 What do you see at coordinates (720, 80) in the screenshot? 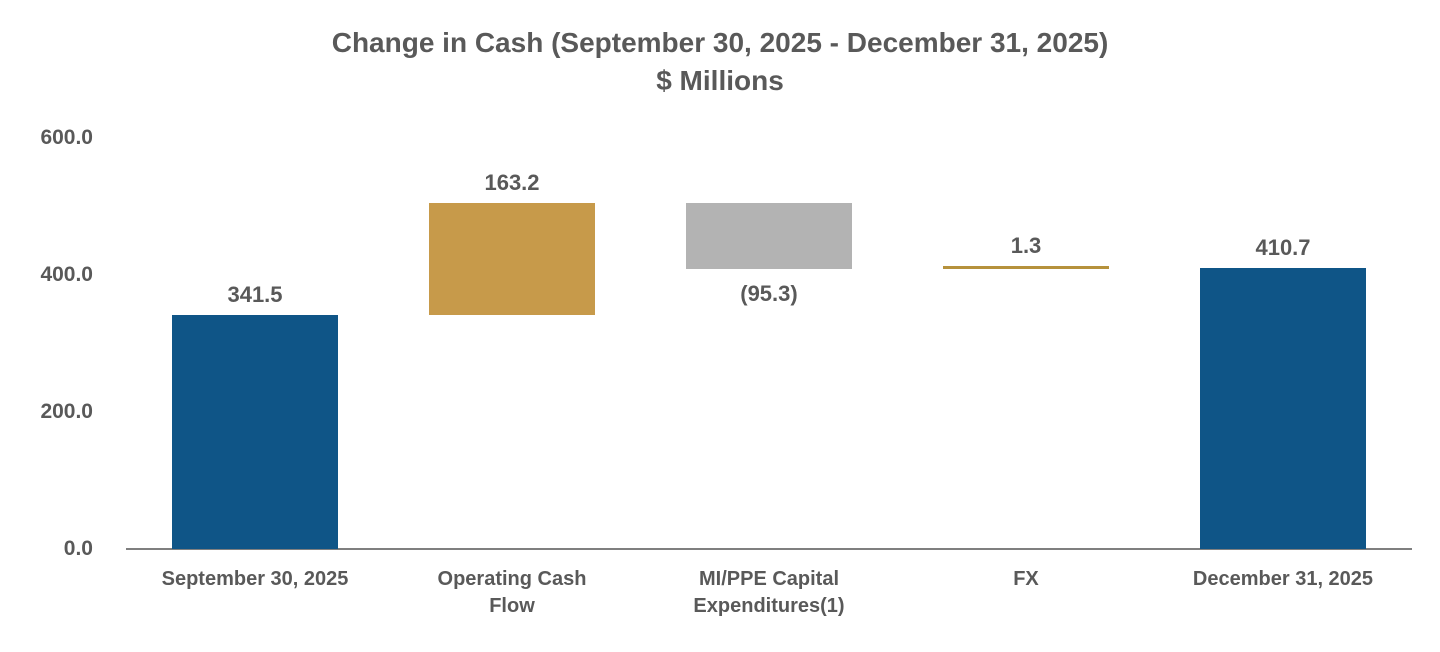
I see `chart-subtitle: $ Millions` at bounding box center [720, 80].